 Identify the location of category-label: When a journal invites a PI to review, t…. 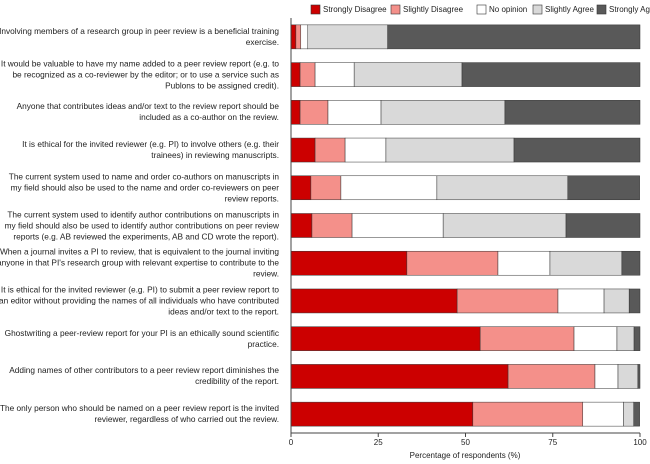
(139, 262).